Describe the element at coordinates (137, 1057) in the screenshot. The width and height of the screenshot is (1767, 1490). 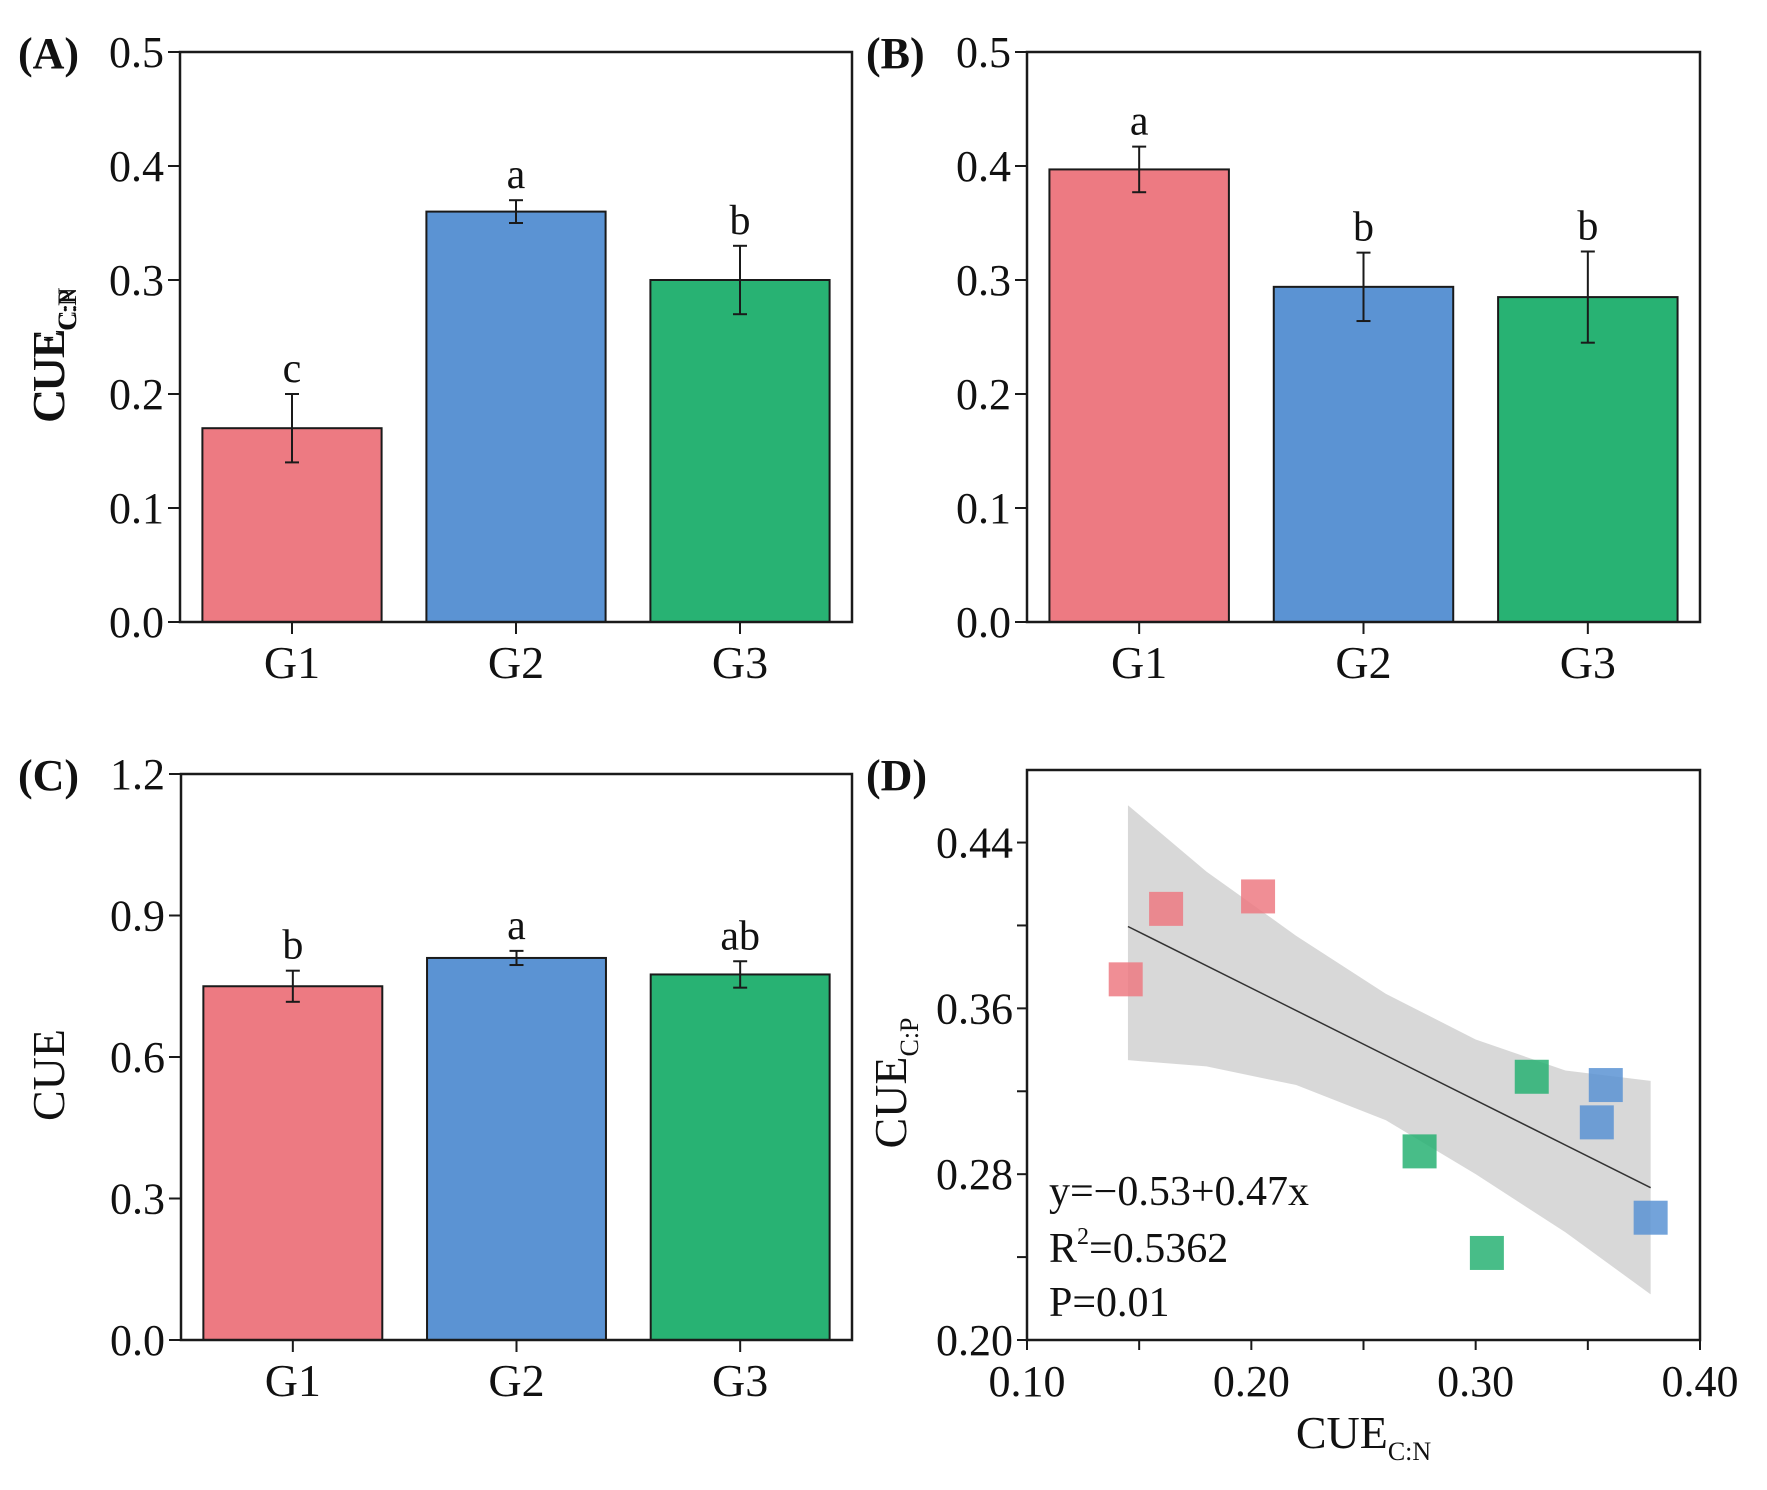
I see `y-tick-label: 0.6` at that location.